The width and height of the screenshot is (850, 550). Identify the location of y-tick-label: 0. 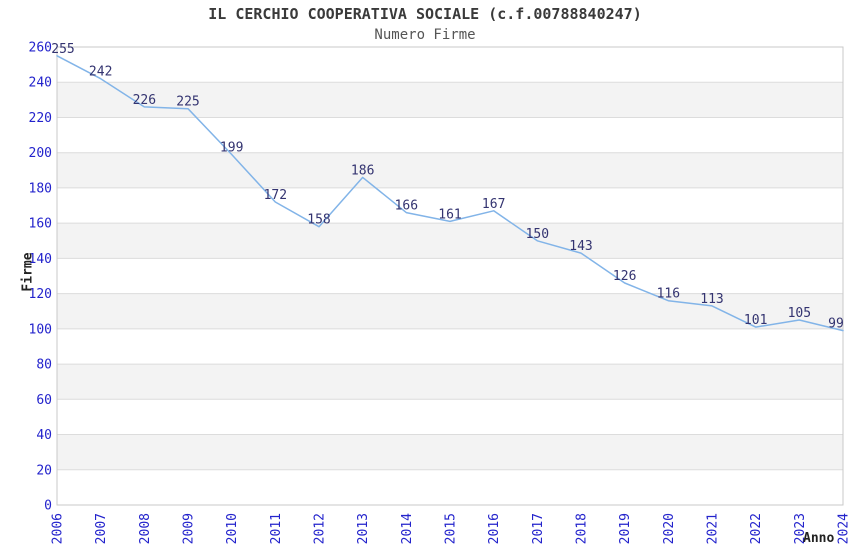
(48, 506).